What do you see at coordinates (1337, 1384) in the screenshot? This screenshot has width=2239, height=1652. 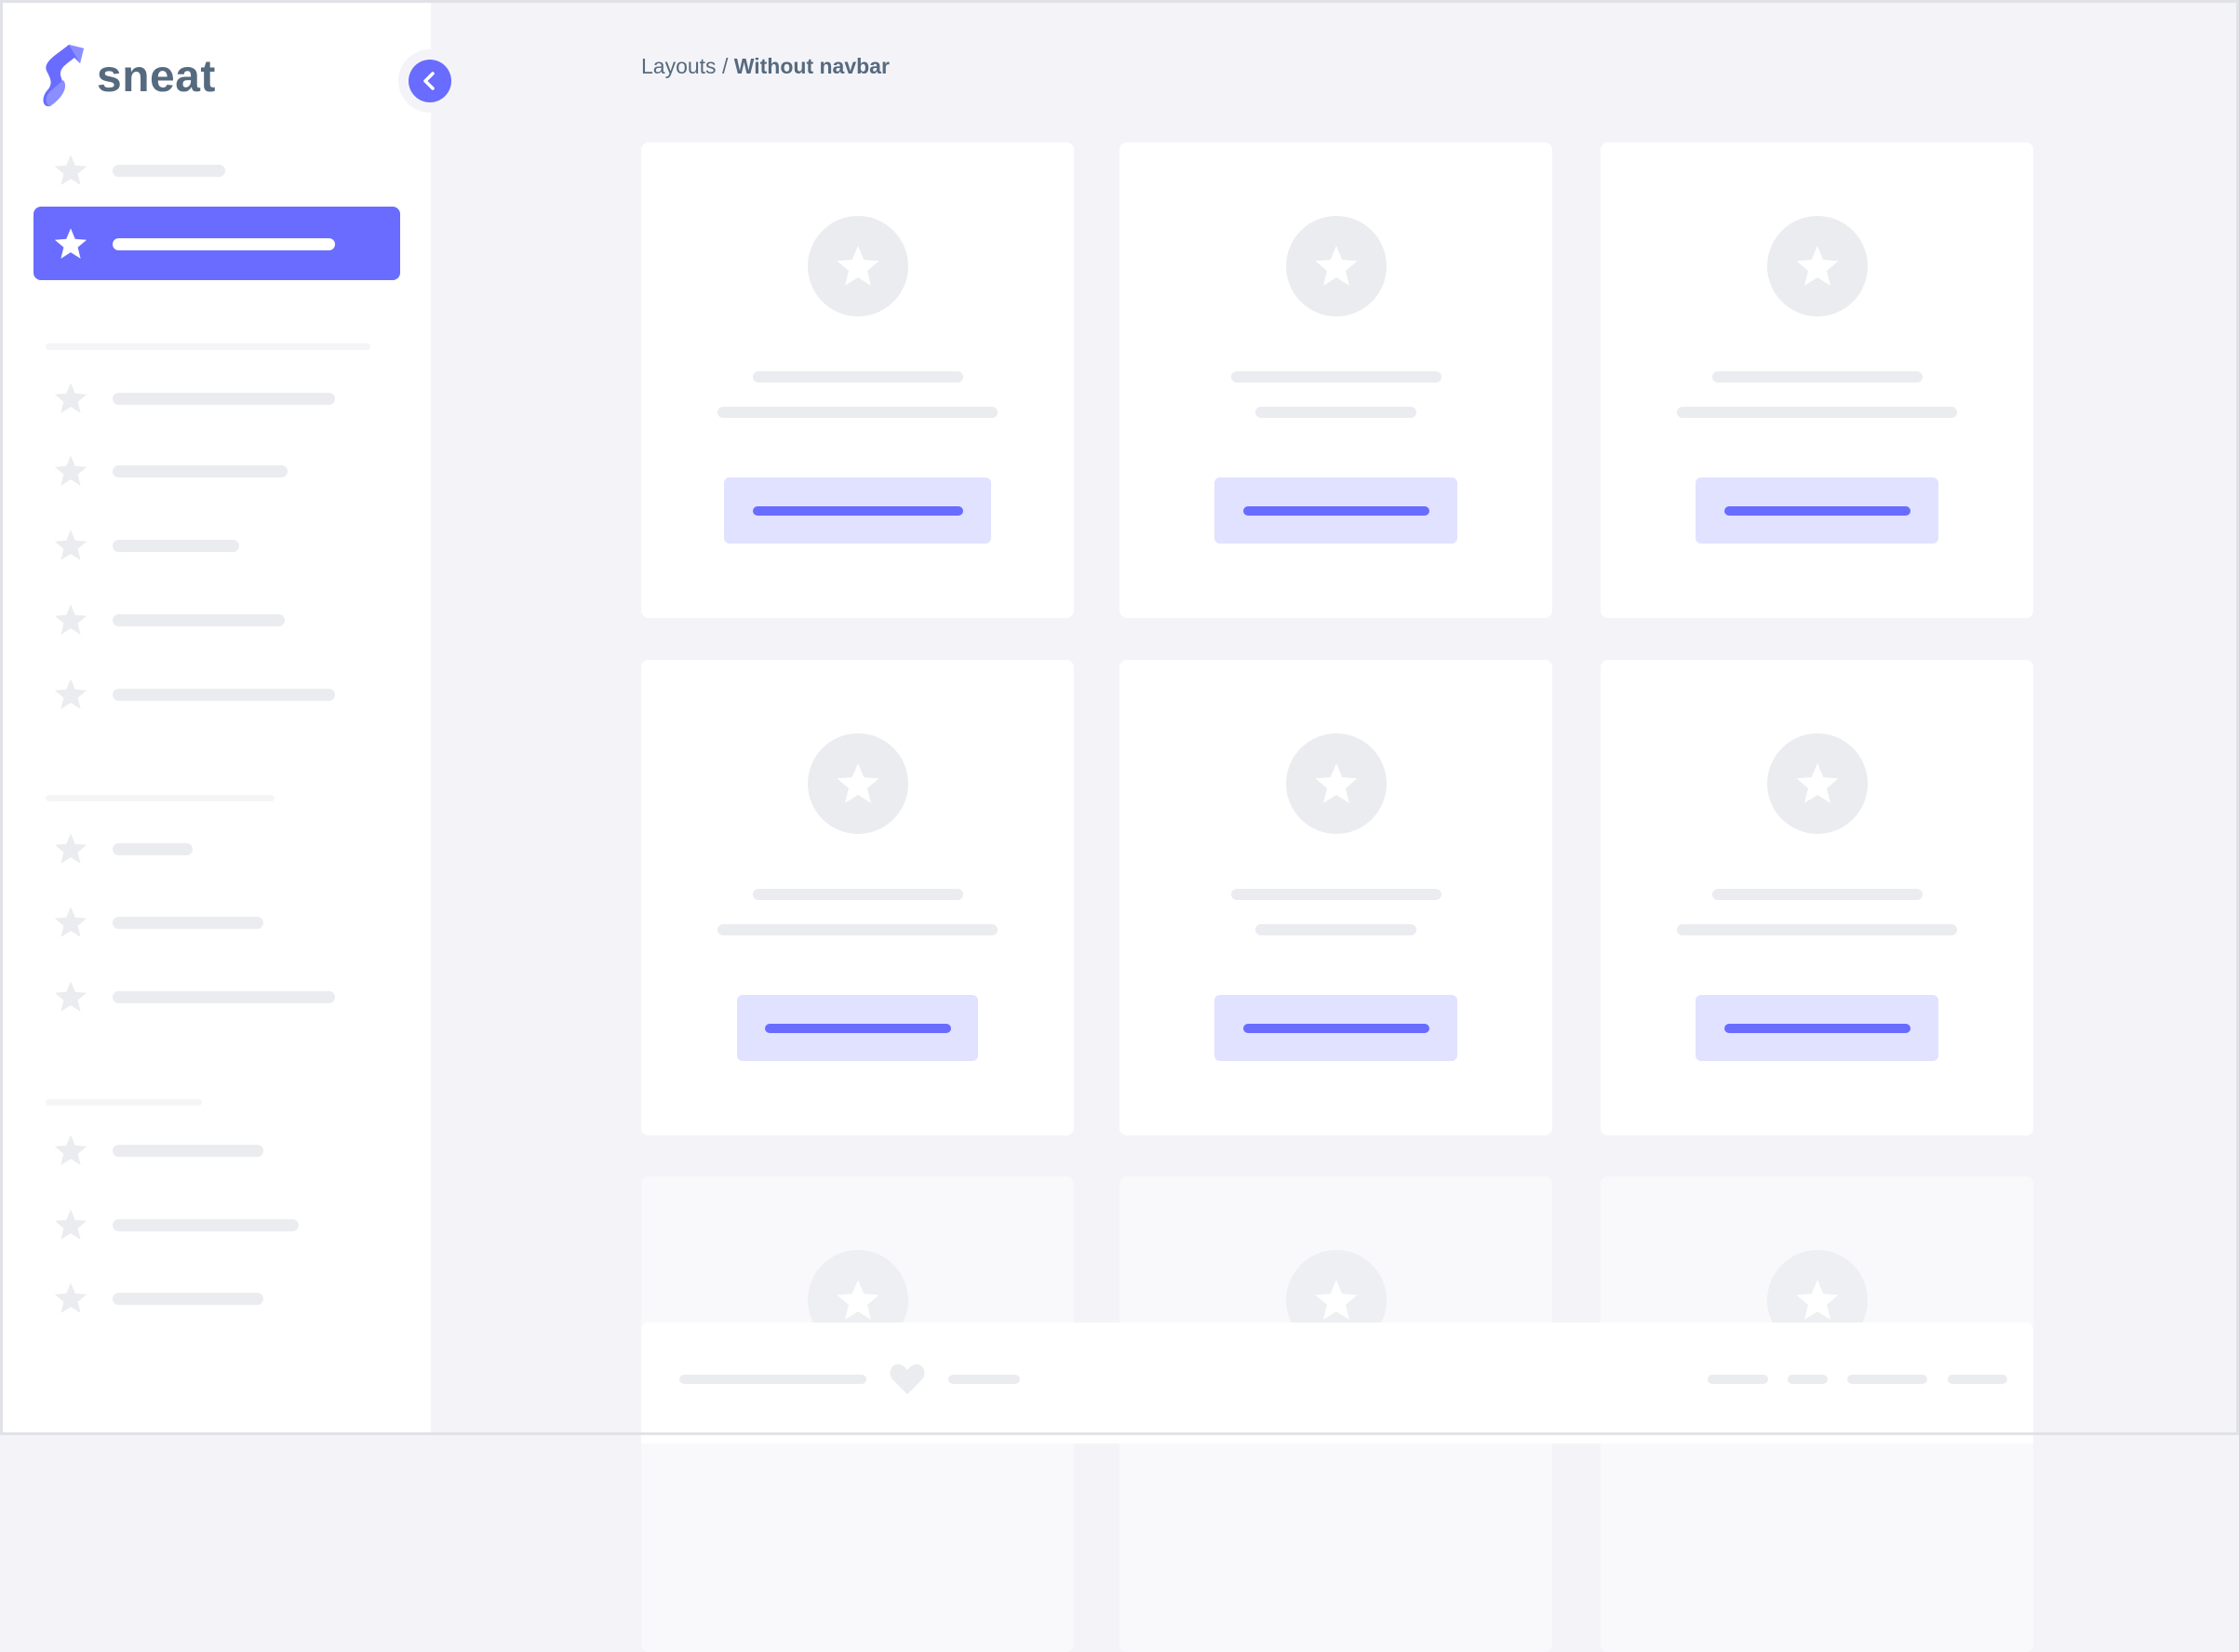 I see `footer` at bounding box center [1337, 1384].